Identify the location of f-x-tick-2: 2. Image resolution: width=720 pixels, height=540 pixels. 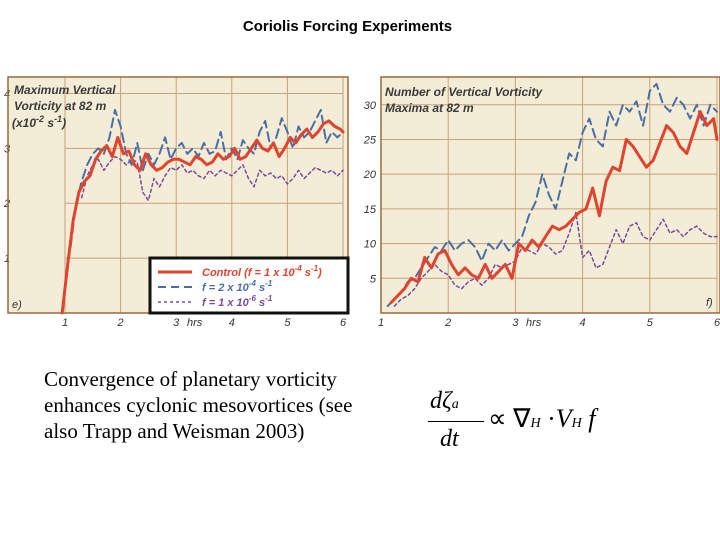
(447, 323).